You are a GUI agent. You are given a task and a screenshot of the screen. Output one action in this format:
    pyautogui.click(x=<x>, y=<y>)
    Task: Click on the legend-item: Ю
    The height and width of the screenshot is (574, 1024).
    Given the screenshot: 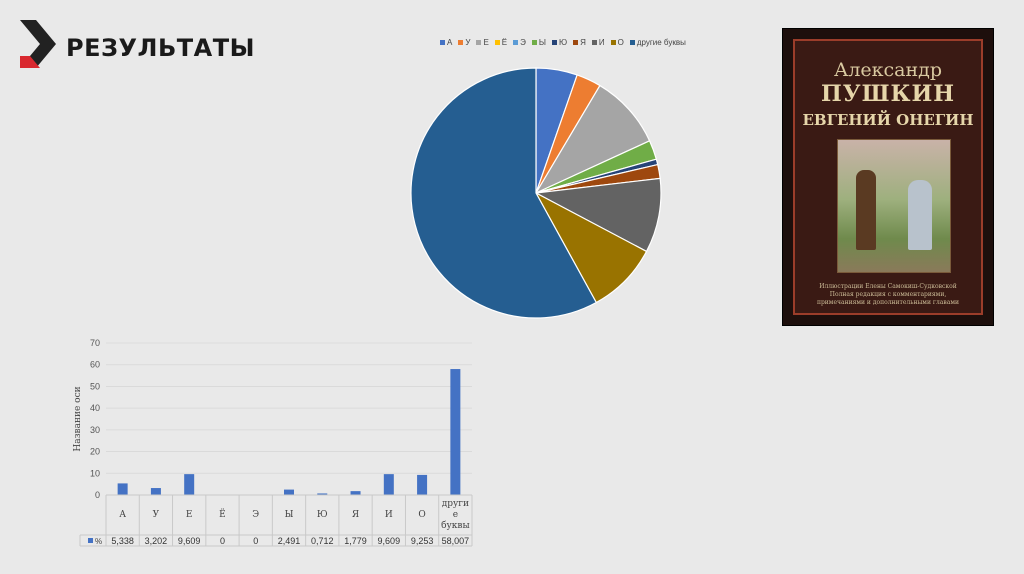 What is the action you would take?
    pyautogui.click(x=559, y=42)
    